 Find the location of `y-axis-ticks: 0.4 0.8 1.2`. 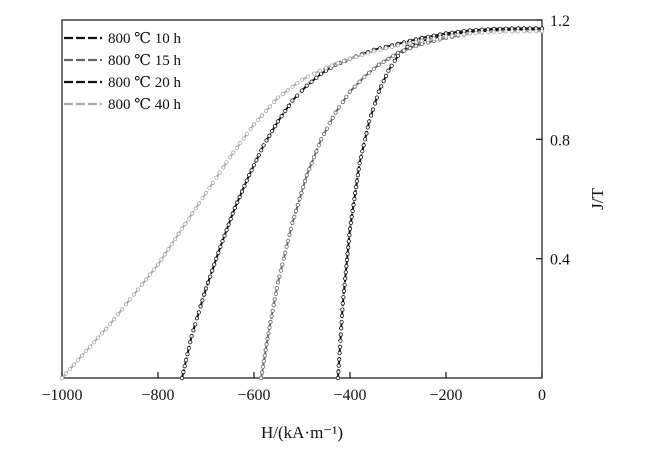

y-axis-ticks: 0.4 0.8 1.2 is located at coordinates (553, 141).